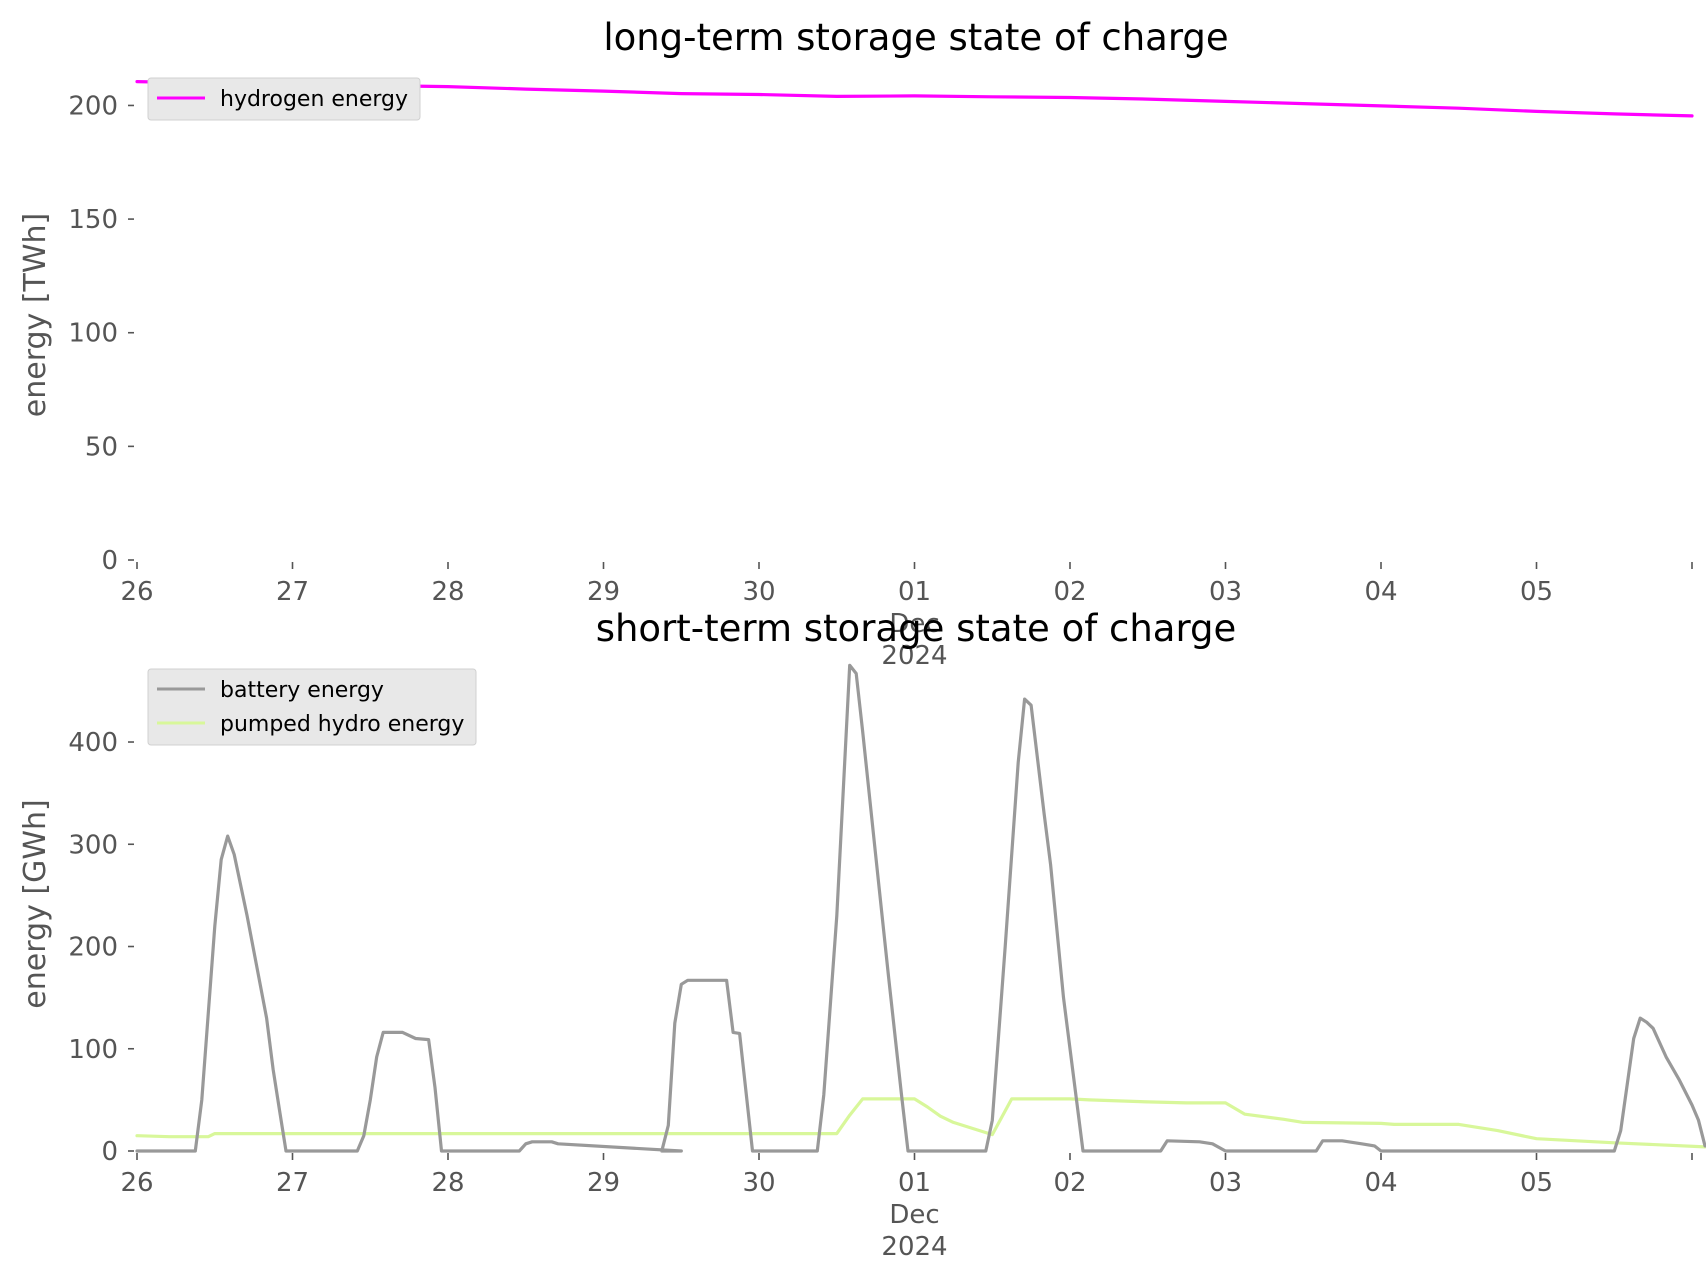  I want to click on x-axis-ticks-short-term: 26 27 28 29 30 01 Dec 2024 02 03 04 05, so click(906, 1207).